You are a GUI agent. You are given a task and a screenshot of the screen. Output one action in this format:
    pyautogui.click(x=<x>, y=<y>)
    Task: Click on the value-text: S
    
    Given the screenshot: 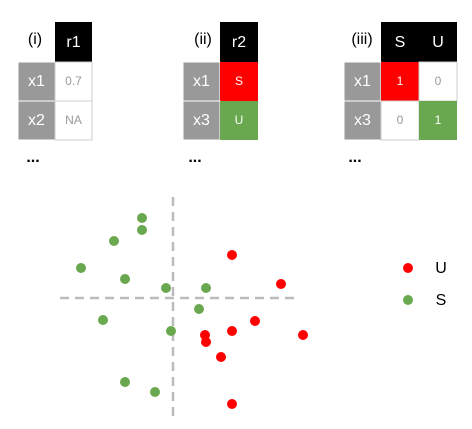 What is the action you would take?
    pyautogui.click(x=239, y=81)
    